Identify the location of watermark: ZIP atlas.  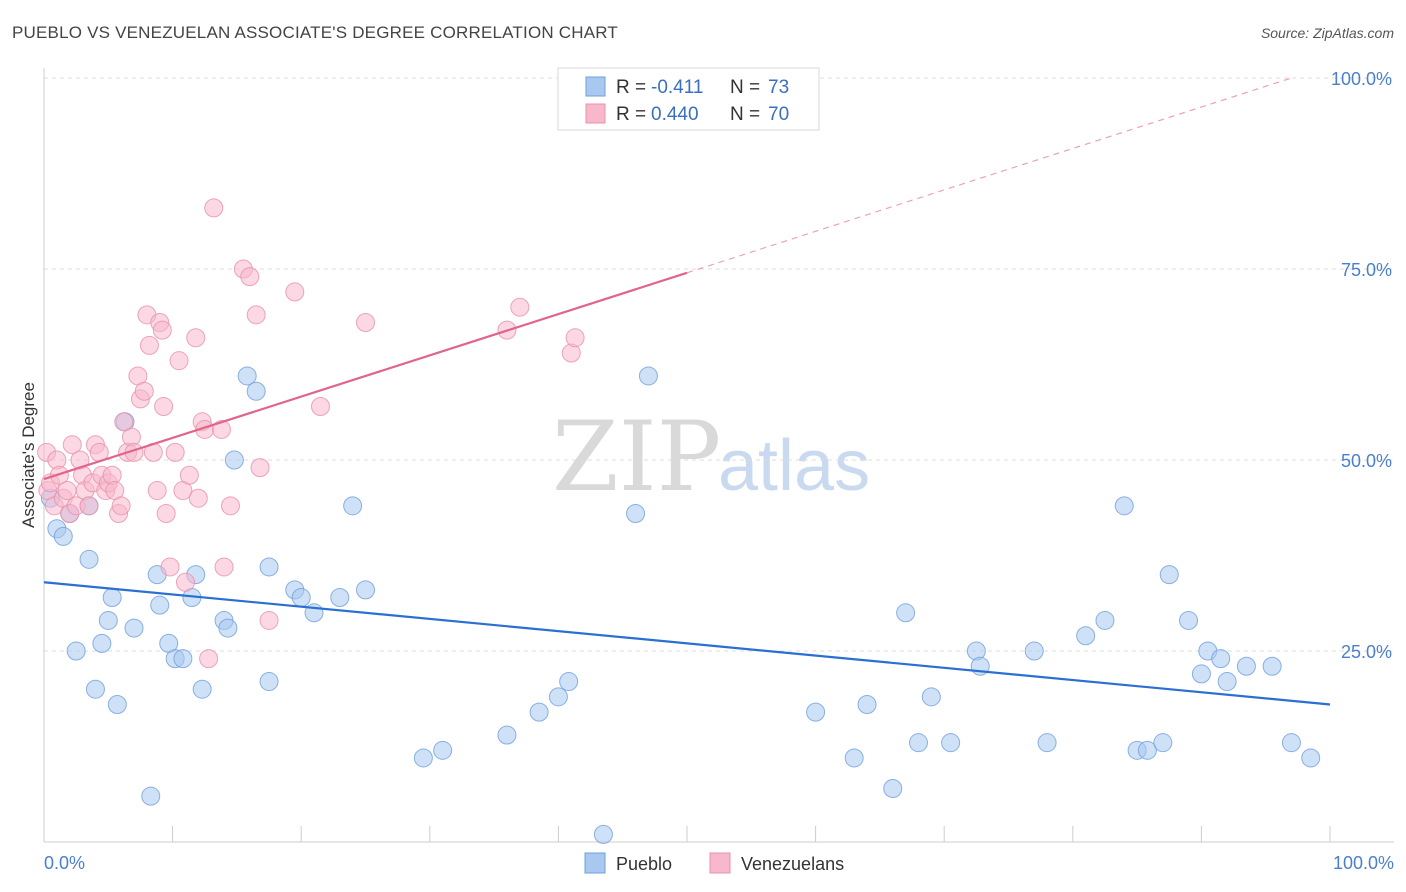
(711, 457).